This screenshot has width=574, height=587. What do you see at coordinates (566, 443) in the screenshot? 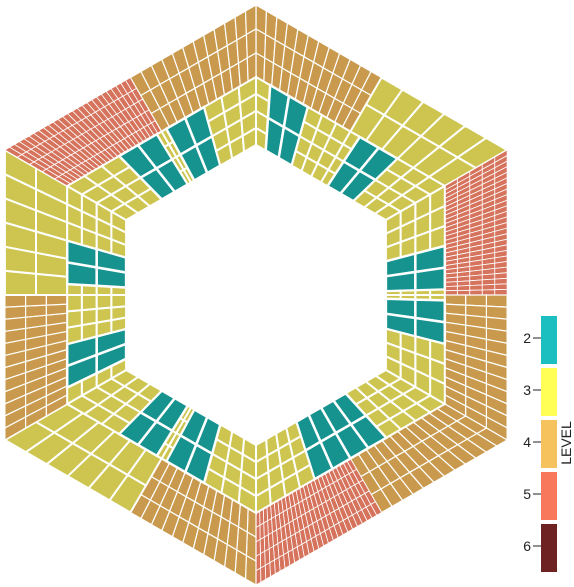
I see `legend-title: LEVEL` at bounding box center [566, 443].